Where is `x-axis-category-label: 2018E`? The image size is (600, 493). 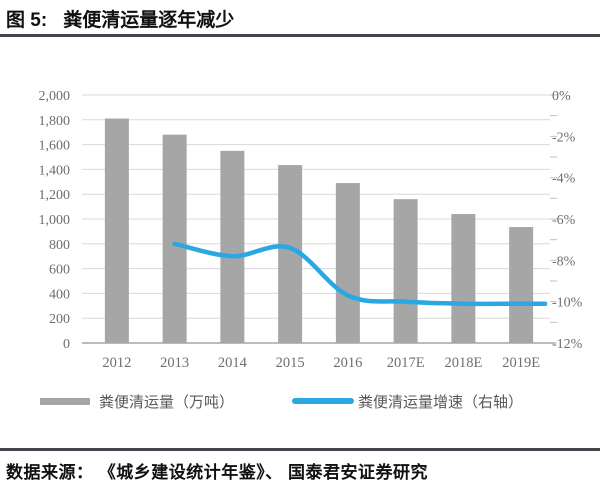 x-axis-category-label: 2018E is located at coordinates (463, 363).